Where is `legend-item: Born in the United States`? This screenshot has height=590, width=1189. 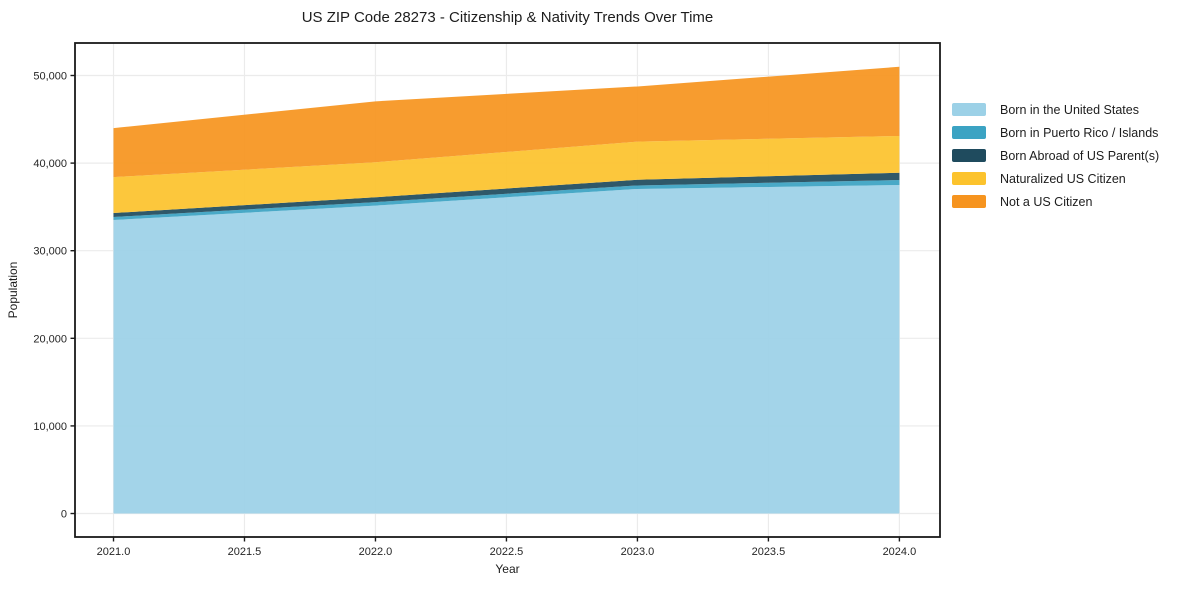 legend-item: Born in the United States is located at coordinates (1055, 109).